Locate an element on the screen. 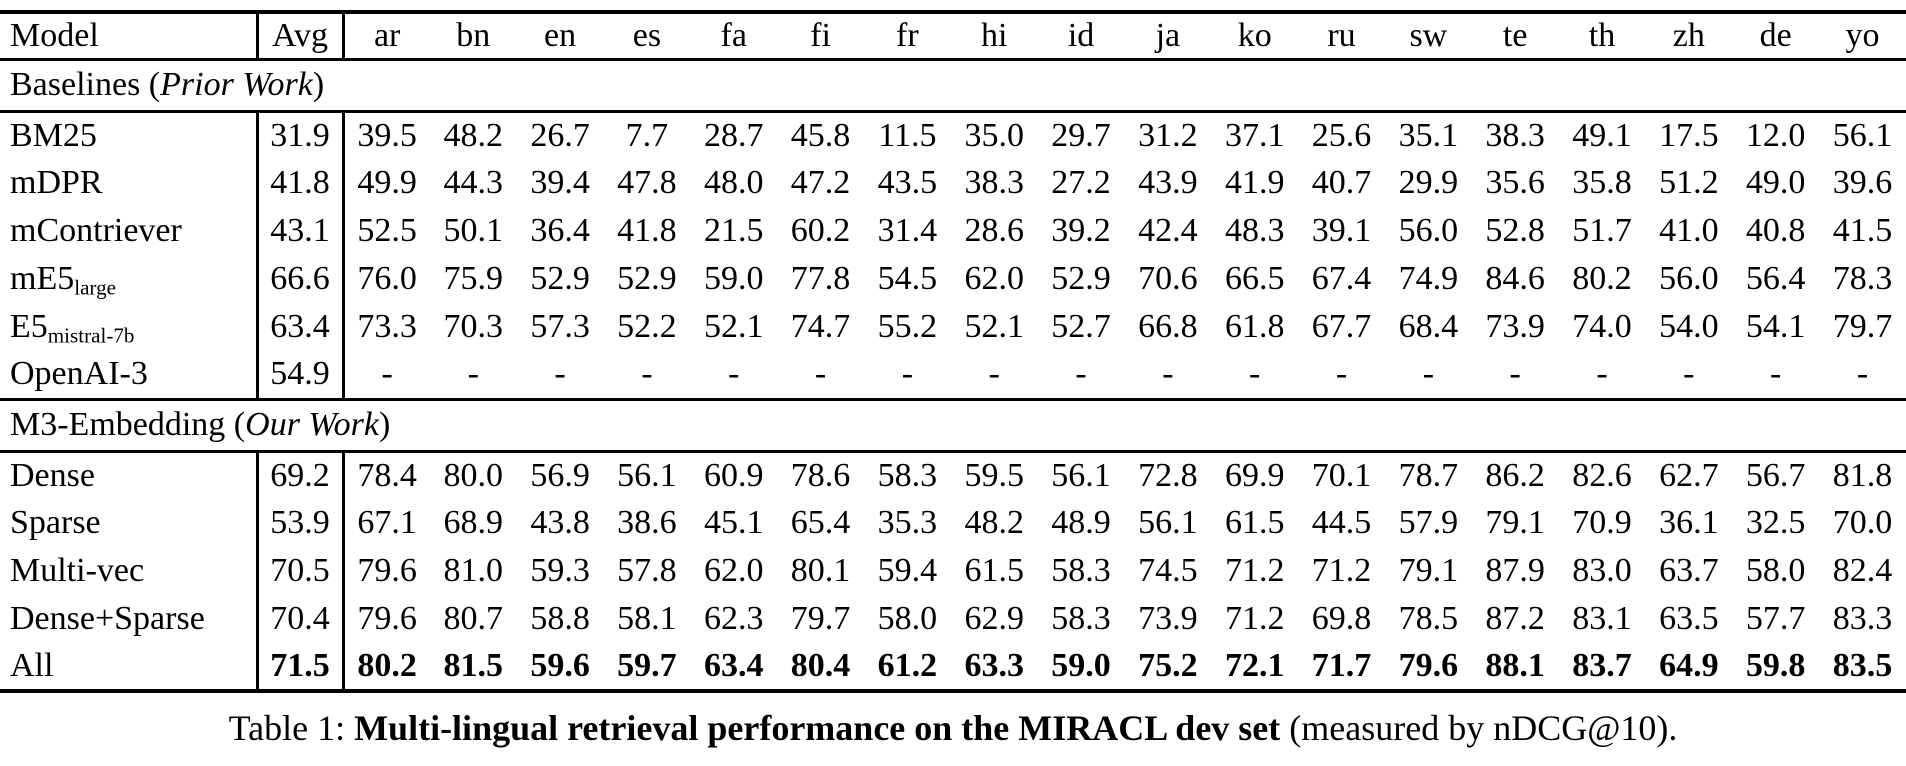 The width and height of the screenshot is (1906, 766). value-sw: 68.4 is located at coordinates (1428, 326).